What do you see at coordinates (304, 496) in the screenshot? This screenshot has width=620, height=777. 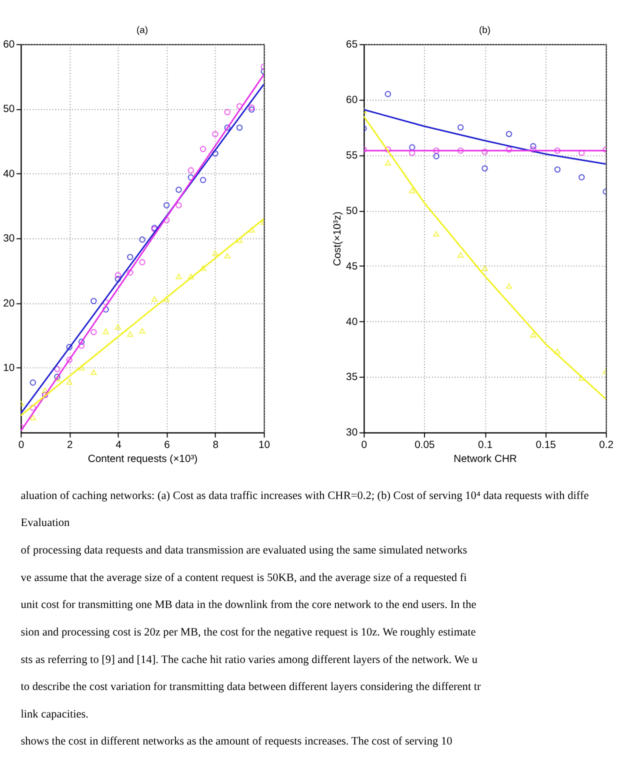 I see `text: aluation of caching networks: (a) Cost as data traffic increases with CHR=0.2; (b) Cost of serving 10⁴ data requests with diffe` at bounding box center [304, 496].